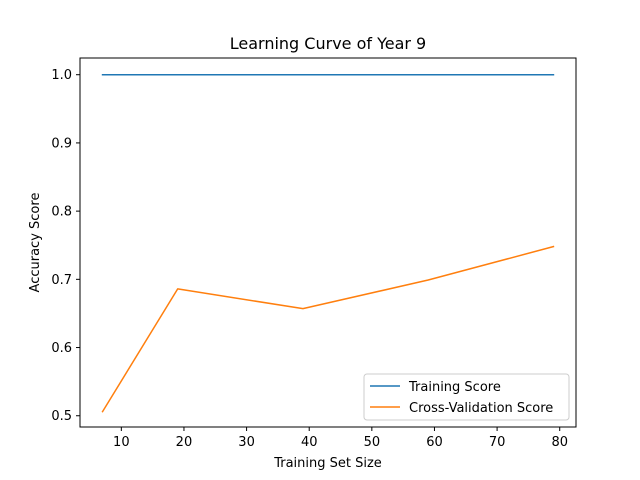  What do you see at coordinates (61, 143) in the screenshot?
I see `y-tick-label: 0.9` at bounding box center [61, 143].